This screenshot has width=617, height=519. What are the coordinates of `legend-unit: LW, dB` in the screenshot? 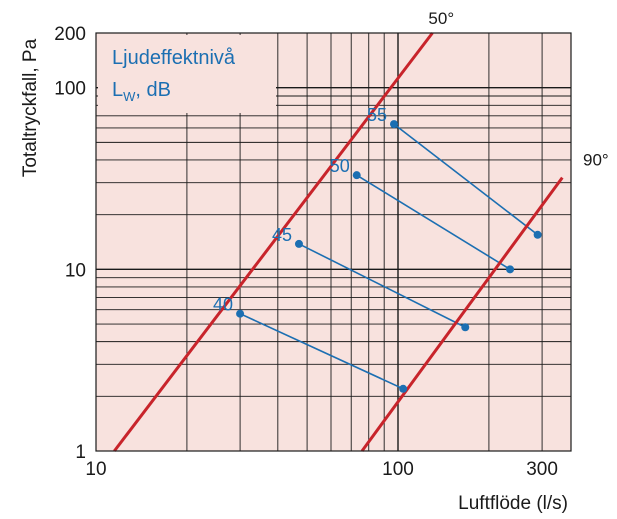 It's located at (141, 91).